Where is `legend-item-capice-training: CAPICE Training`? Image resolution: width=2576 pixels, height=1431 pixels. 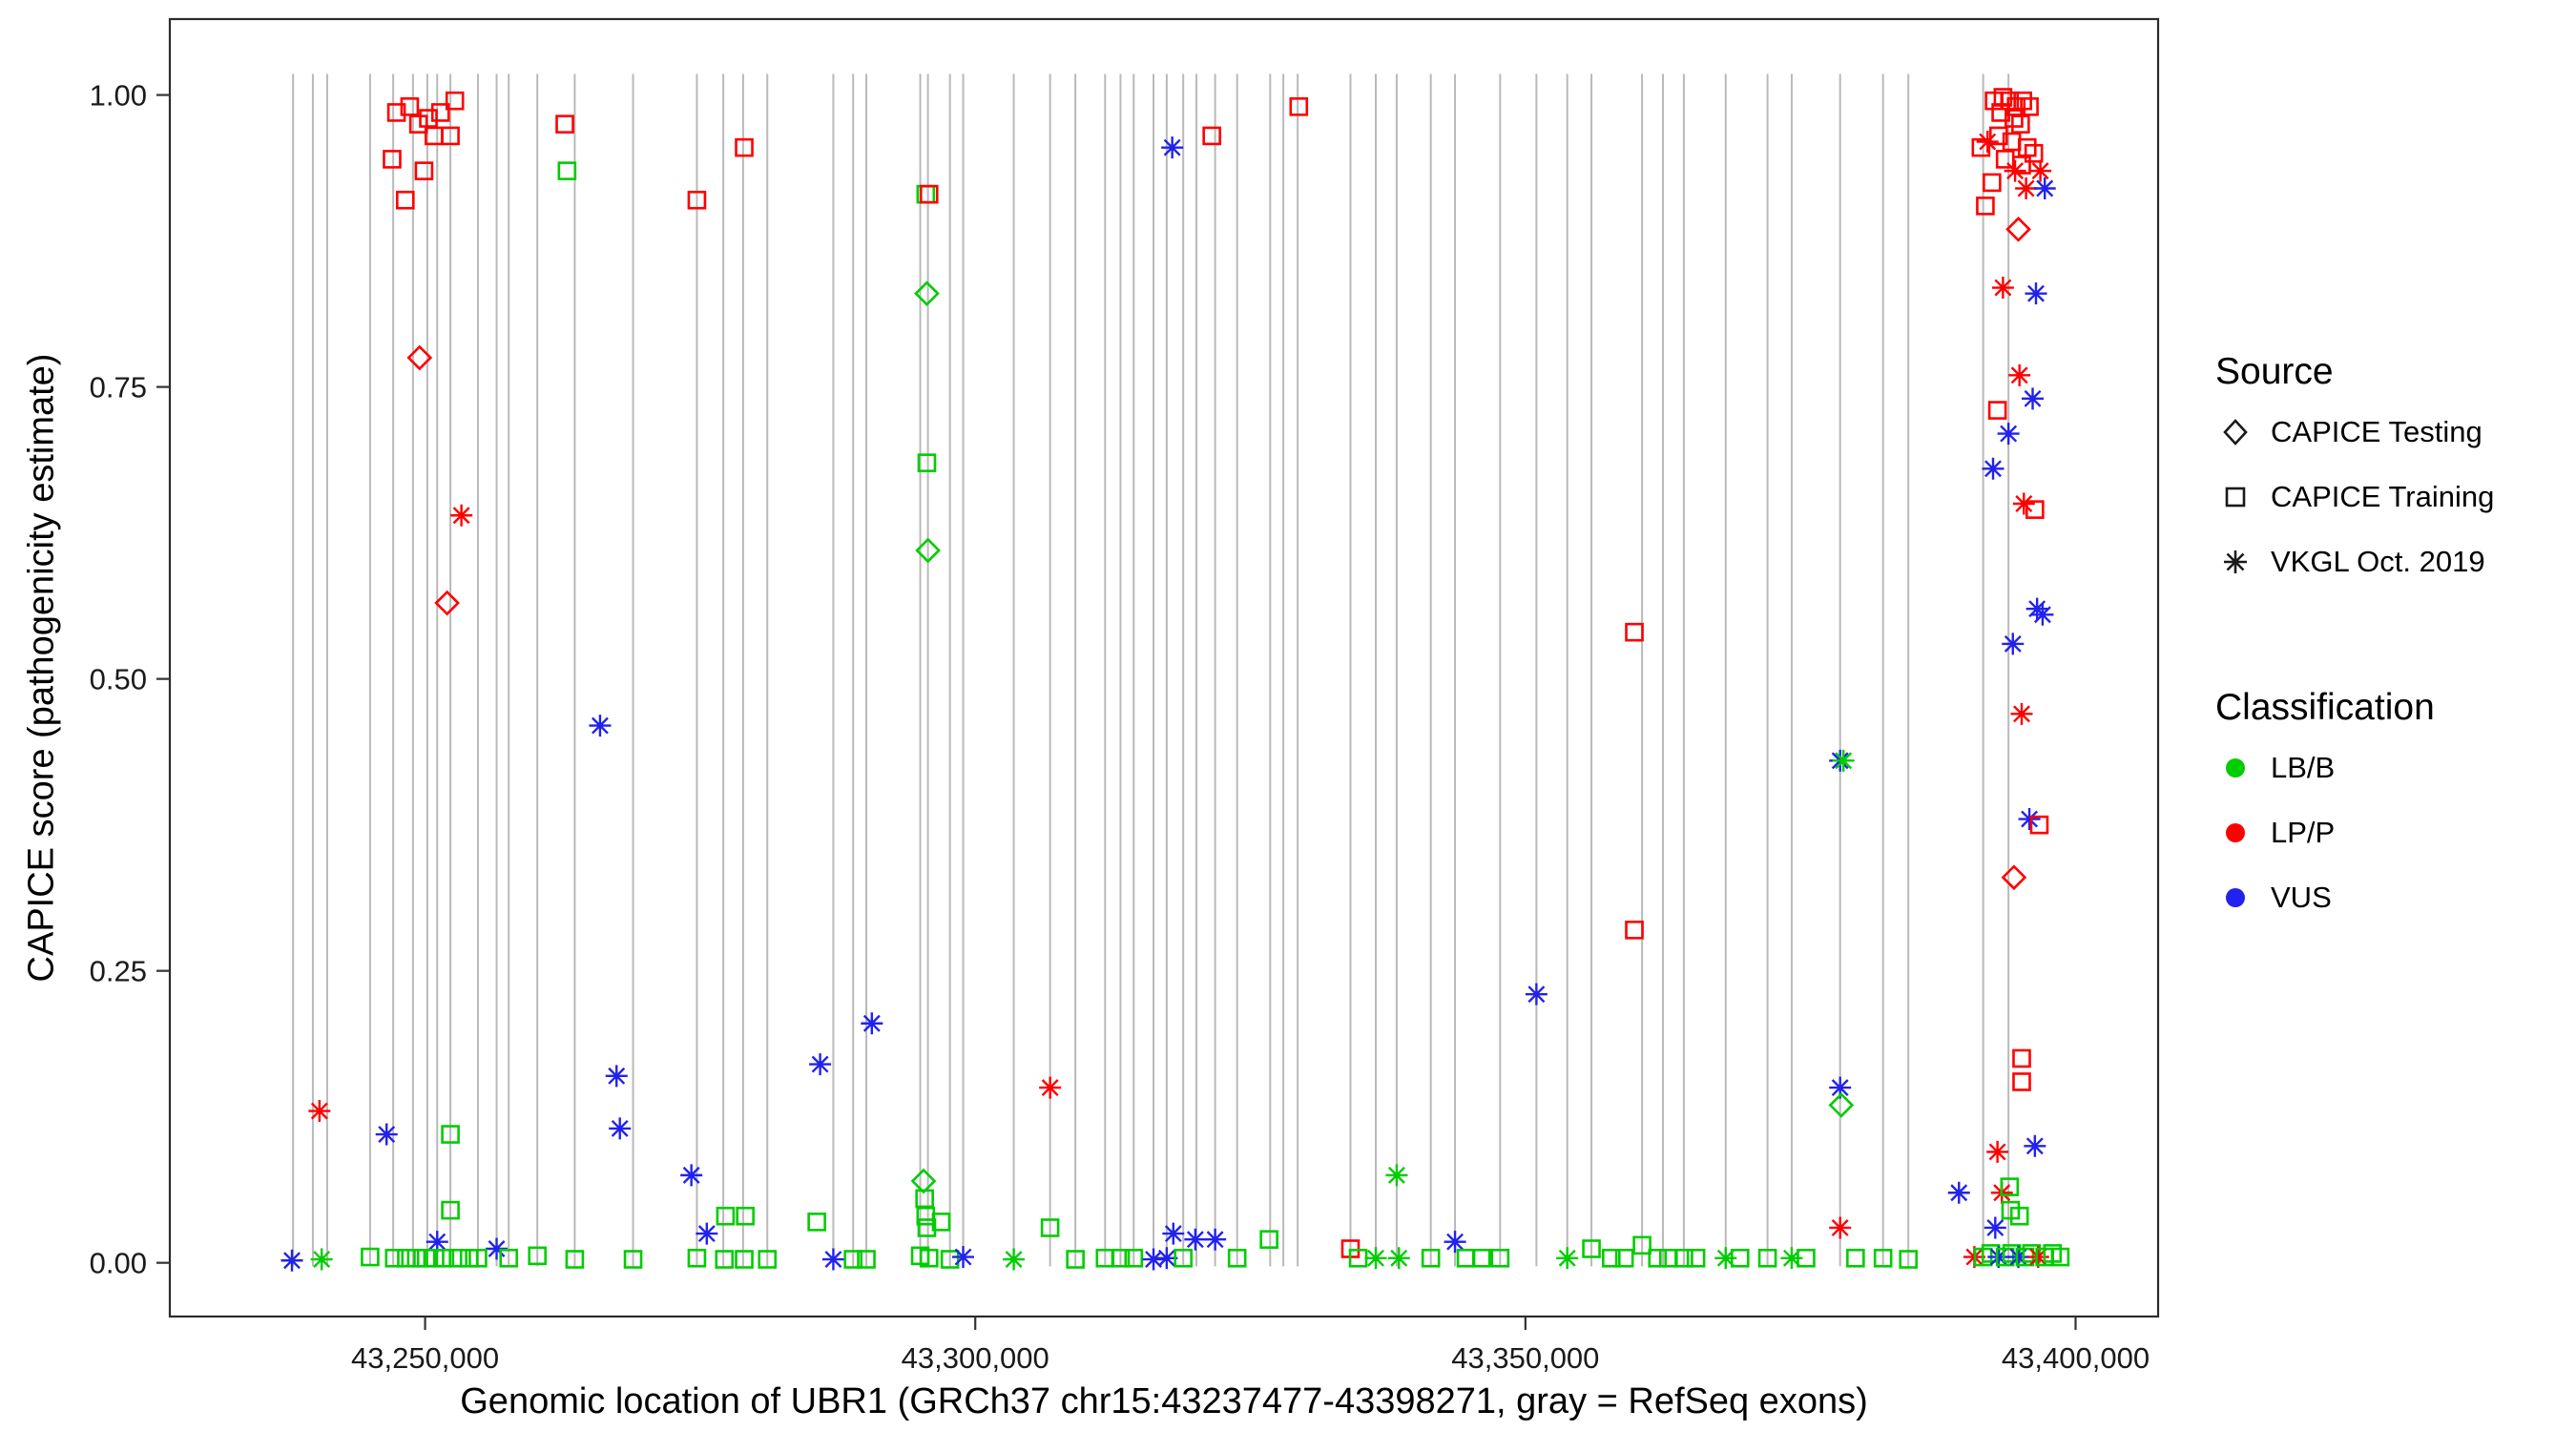 legend-item-capice-training: CAPICE Training is located at coordinates (2392, 497).